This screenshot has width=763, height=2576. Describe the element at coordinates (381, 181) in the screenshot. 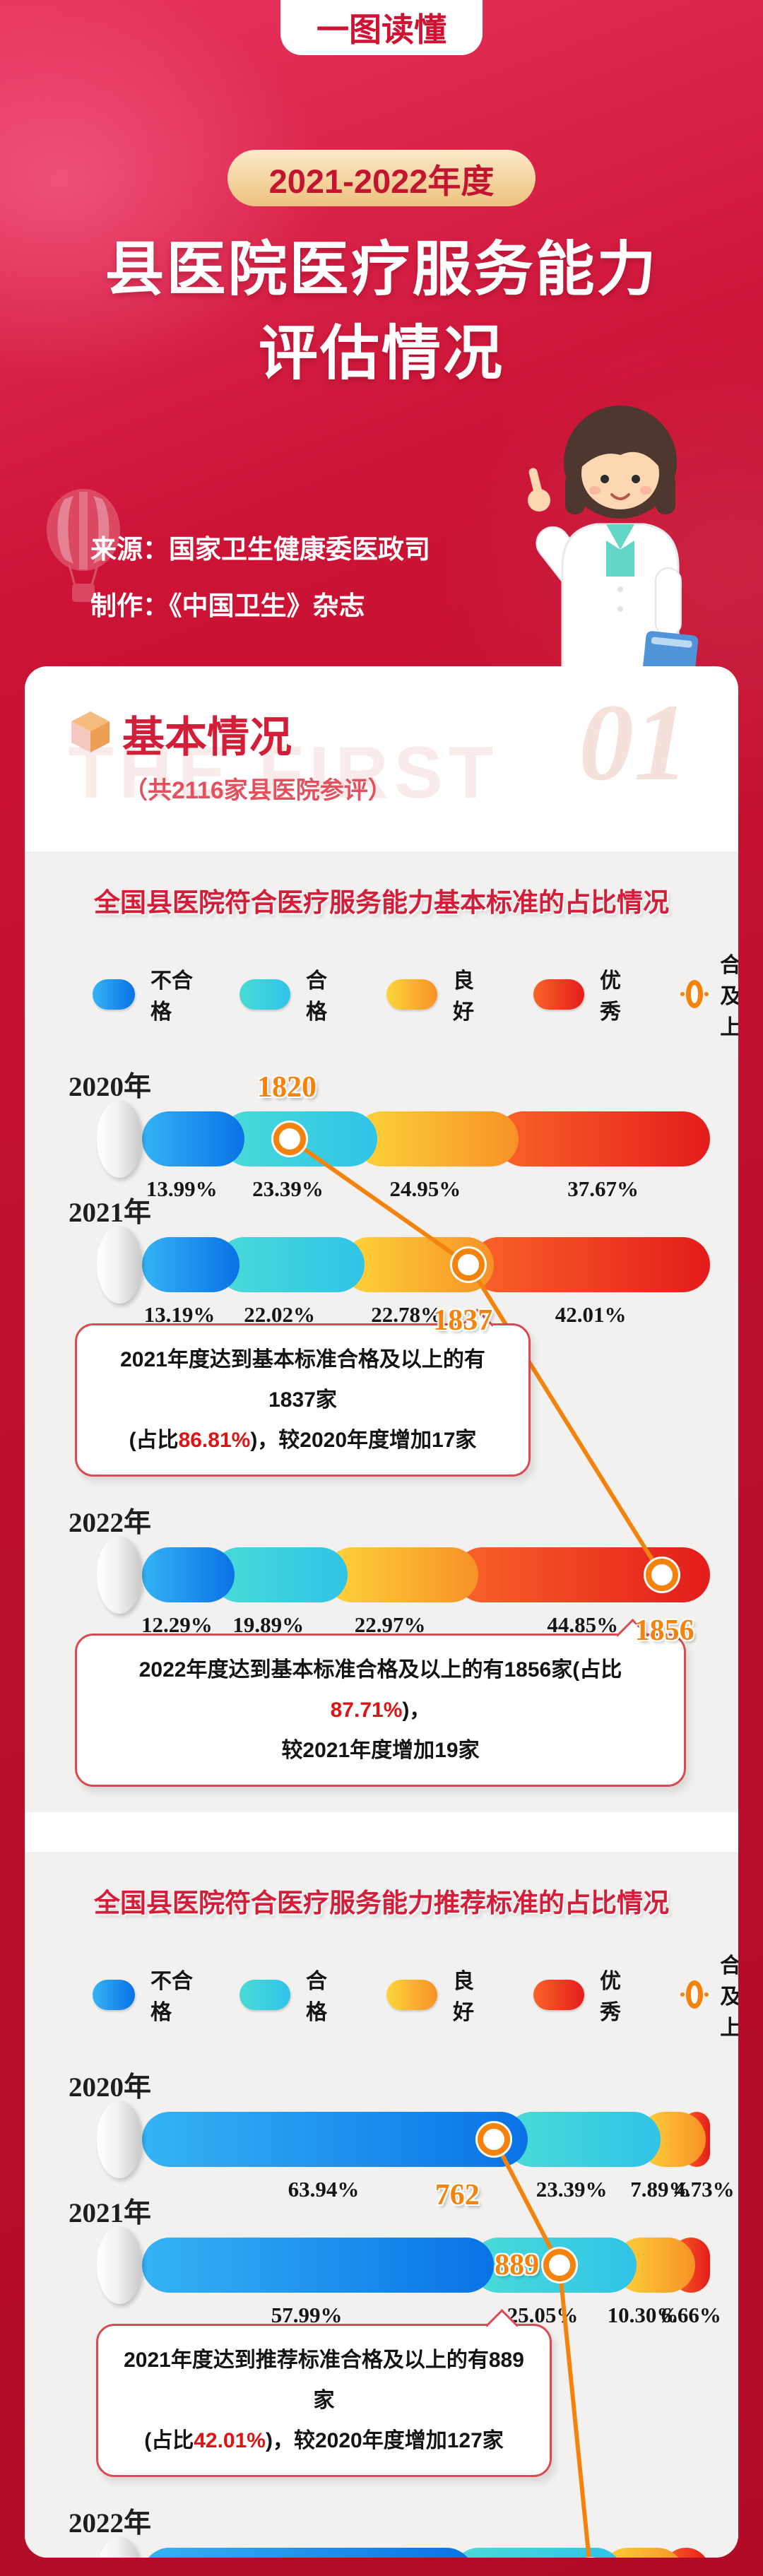

I see `year-range-label: 2021-2022年度` at that location.